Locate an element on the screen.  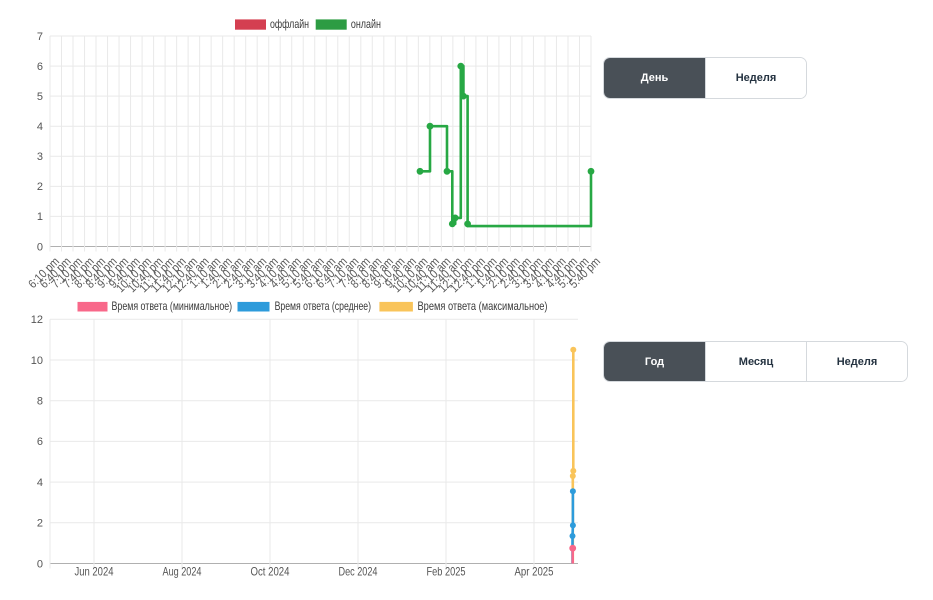
svg-text: Время ответа (максимальное) is located at coordinates (483, 306).